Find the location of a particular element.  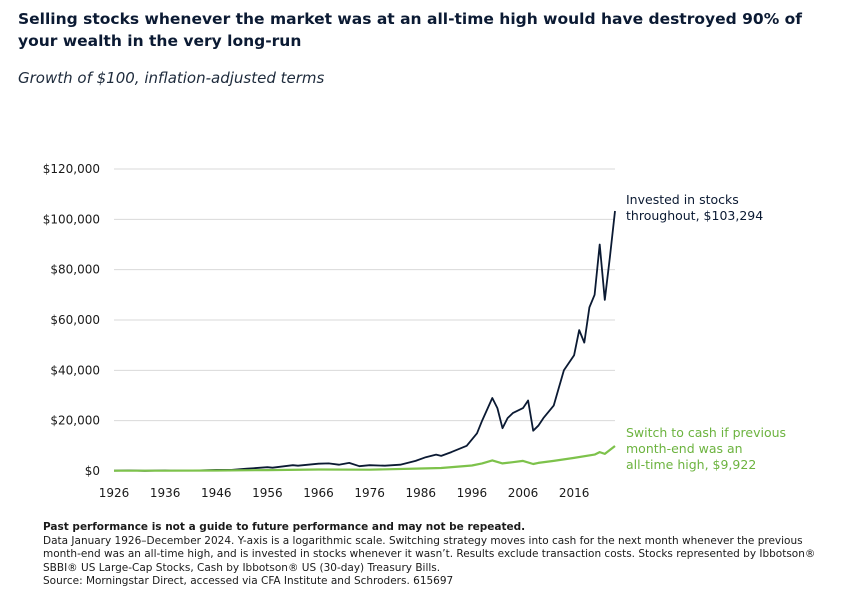

stocks-annotation: Invested in stocks throughout, $103,294 is located at coordinates (694, 207).